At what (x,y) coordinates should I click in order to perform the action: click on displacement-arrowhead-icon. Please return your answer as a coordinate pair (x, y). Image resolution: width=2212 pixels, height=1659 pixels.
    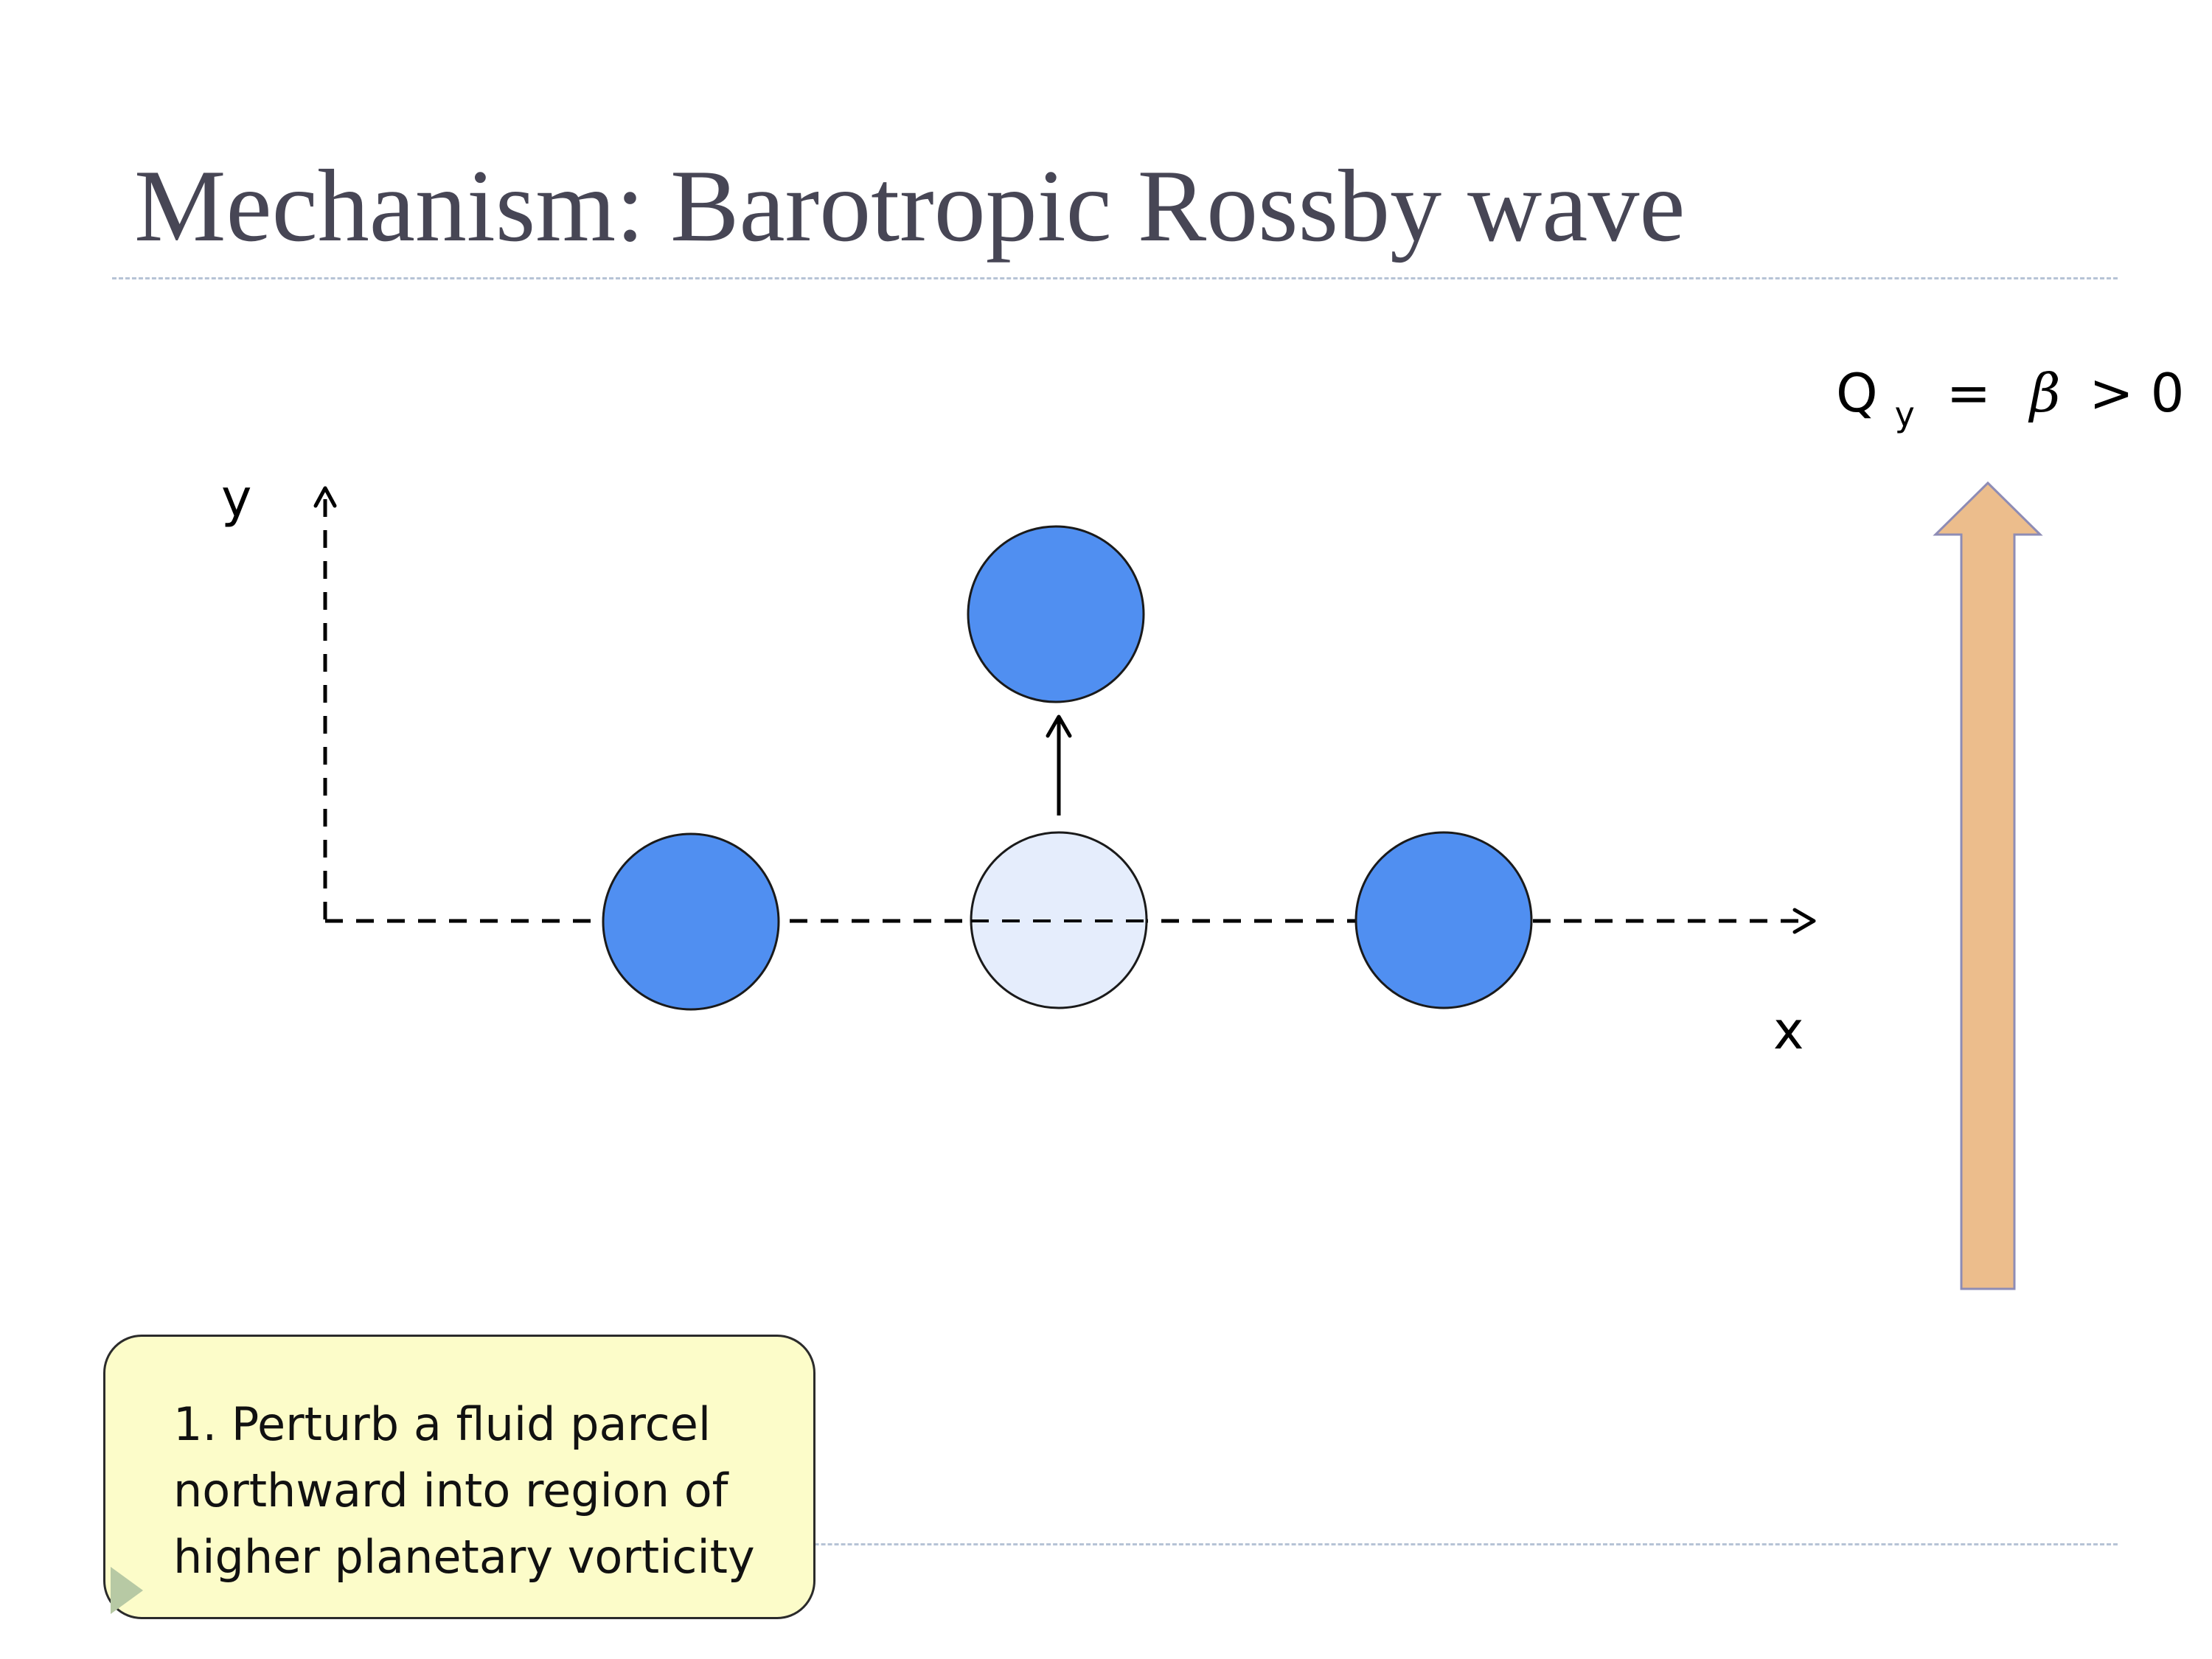
    Looking at the image, I should click on (1059, 726).